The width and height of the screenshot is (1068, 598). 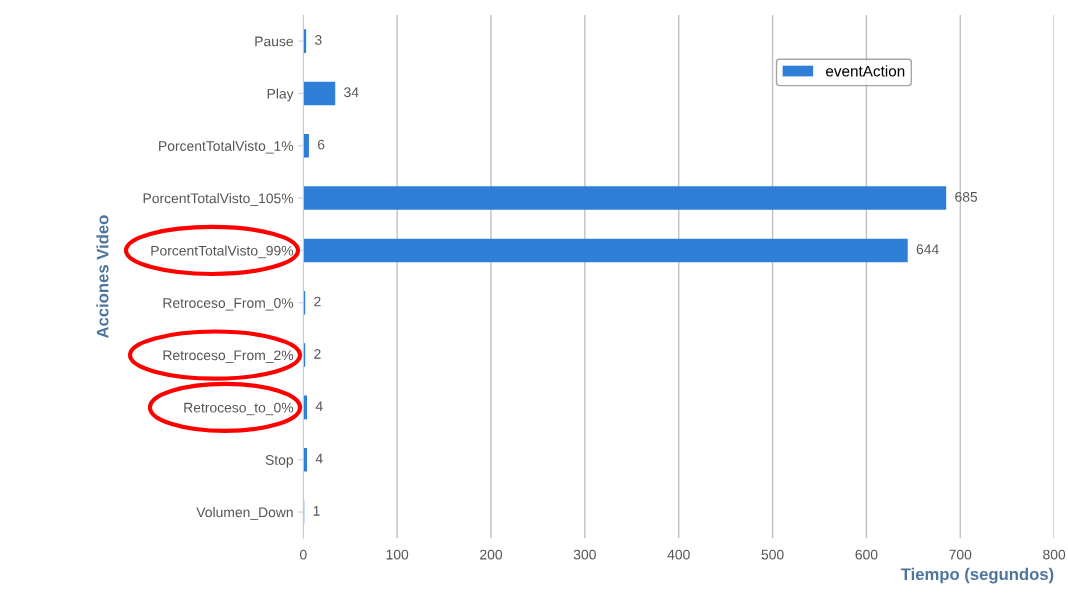 What do you see at coordinates (772, 554) in the screenshot?
I see `x-tick-label: 500` at bounding box center [772, 554].